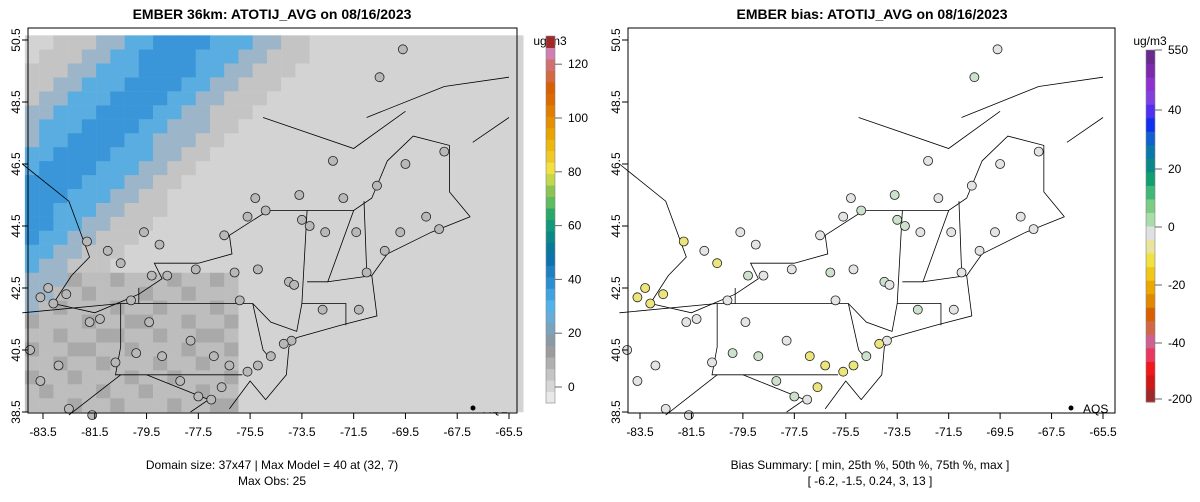 This screenshot has width=1200, height=502. I want to click on colorbar-tick-label: 60, so click(575, 226).